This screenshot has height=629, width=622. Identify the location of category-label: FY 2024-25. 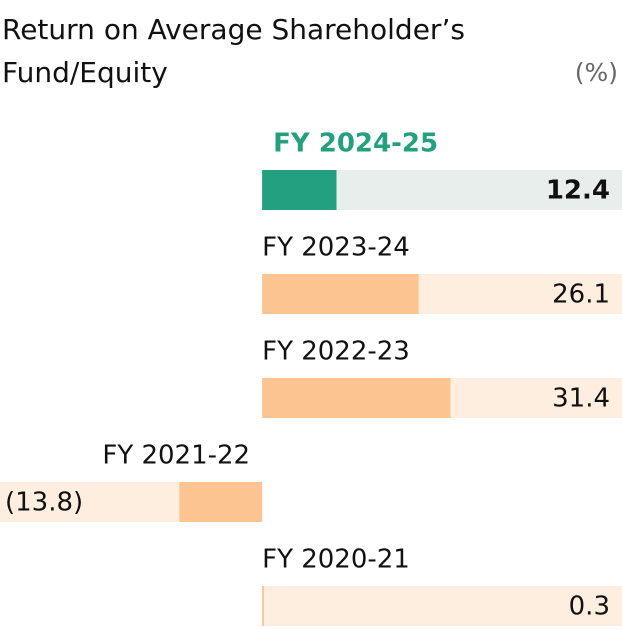
(355, 144).